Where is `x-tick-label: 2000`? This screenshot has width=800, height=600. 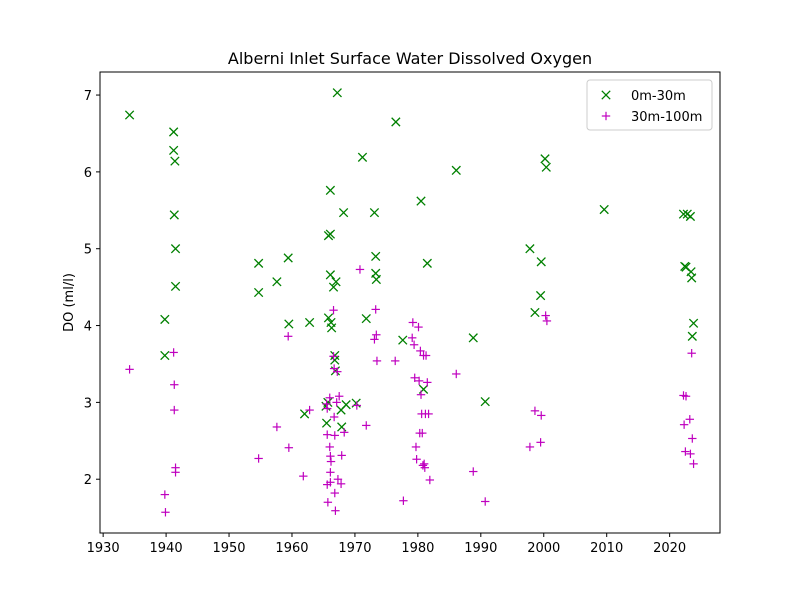
x-tick-label: 2000 is located at coordinates (543, 548).